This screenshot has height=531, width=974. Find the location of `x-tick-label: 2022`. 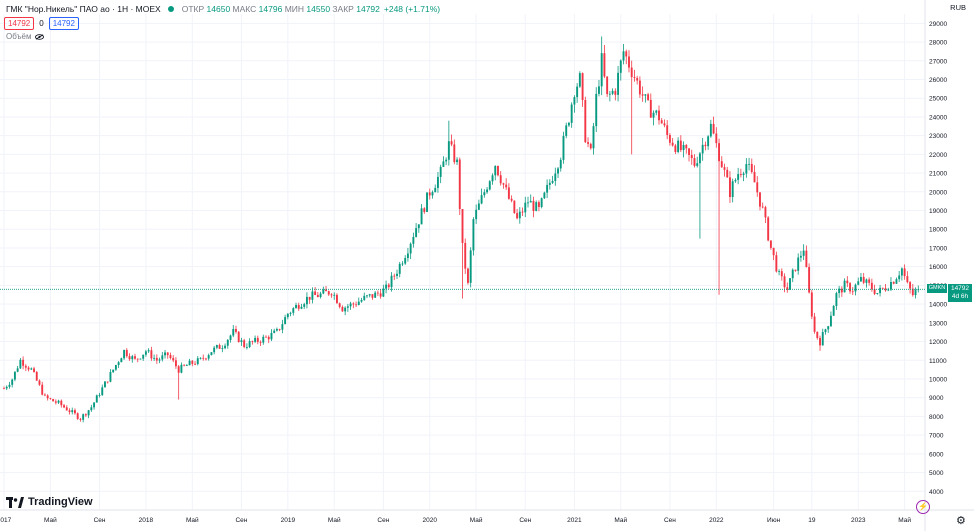

x-tick-label: 2022 is located at coordinates (716, 520).